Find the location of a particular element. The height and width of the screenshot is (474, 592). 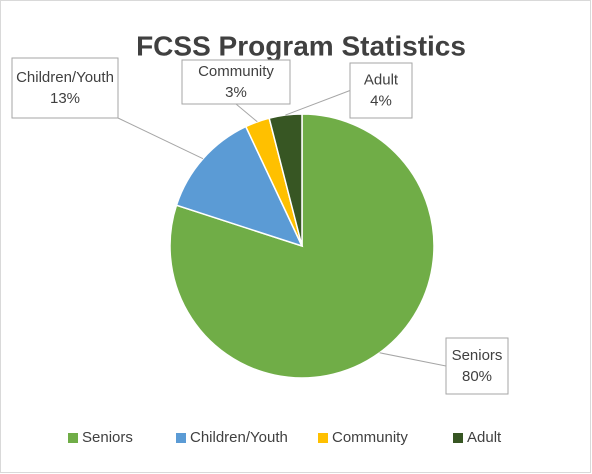

data-label-value: 3% is located at coordinates (236, 92).